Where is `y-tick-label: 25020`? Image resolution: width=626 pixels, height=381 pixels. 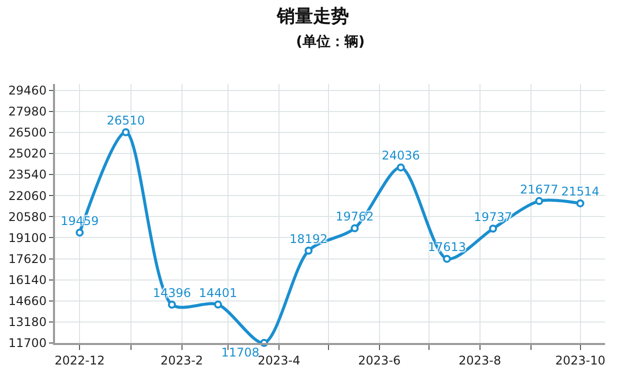
y-tick-label: 25020 is located at coordinates (27, 153).